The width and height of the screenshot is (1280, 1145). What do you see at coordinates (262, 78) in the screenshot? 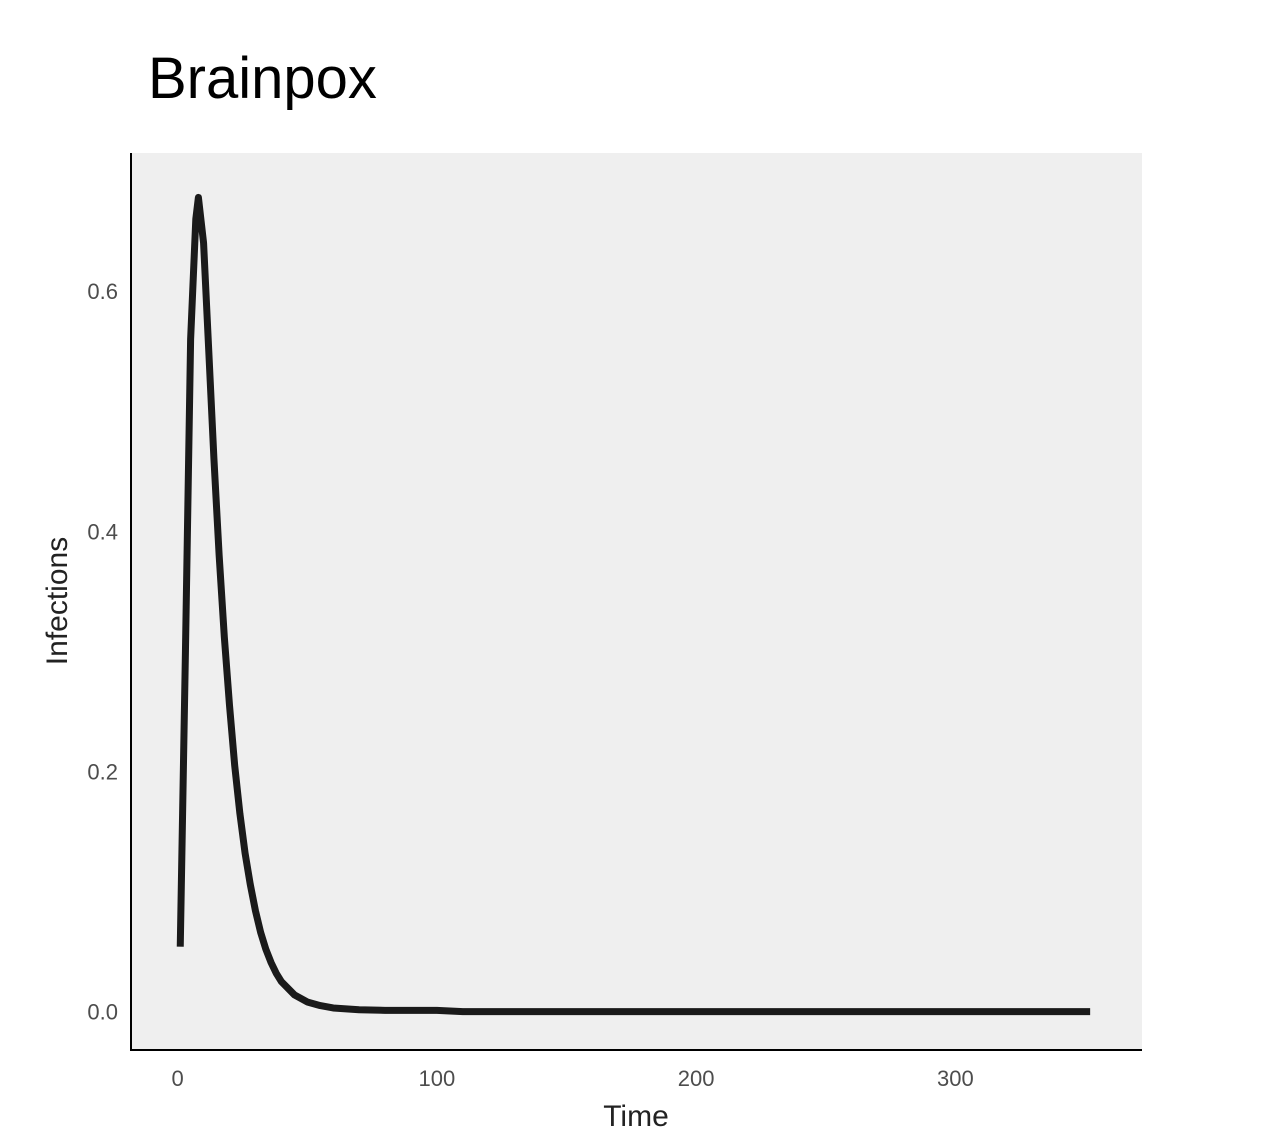
I see `chart-title: Brainpox` at bounding box center [262, 78].